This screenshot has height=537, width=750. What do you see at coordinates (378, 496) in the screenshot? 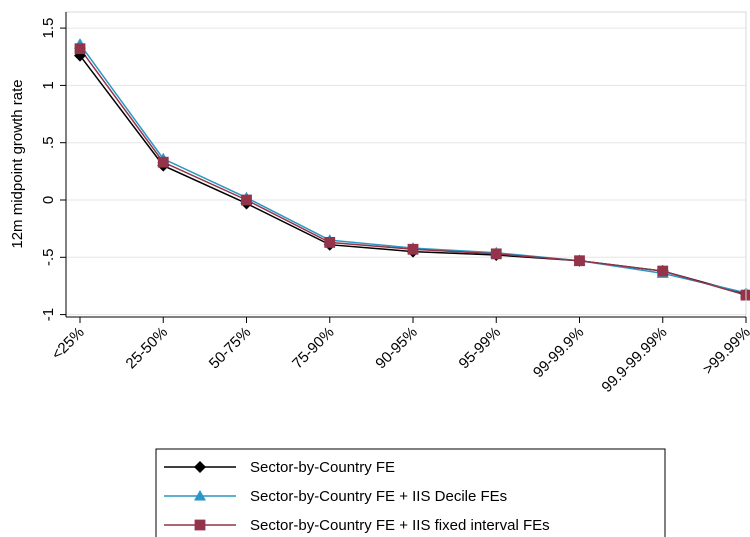
I see `legend-label: Sector-by-Country FE + IIS Decile FEs` at bounding box center [378, 496].